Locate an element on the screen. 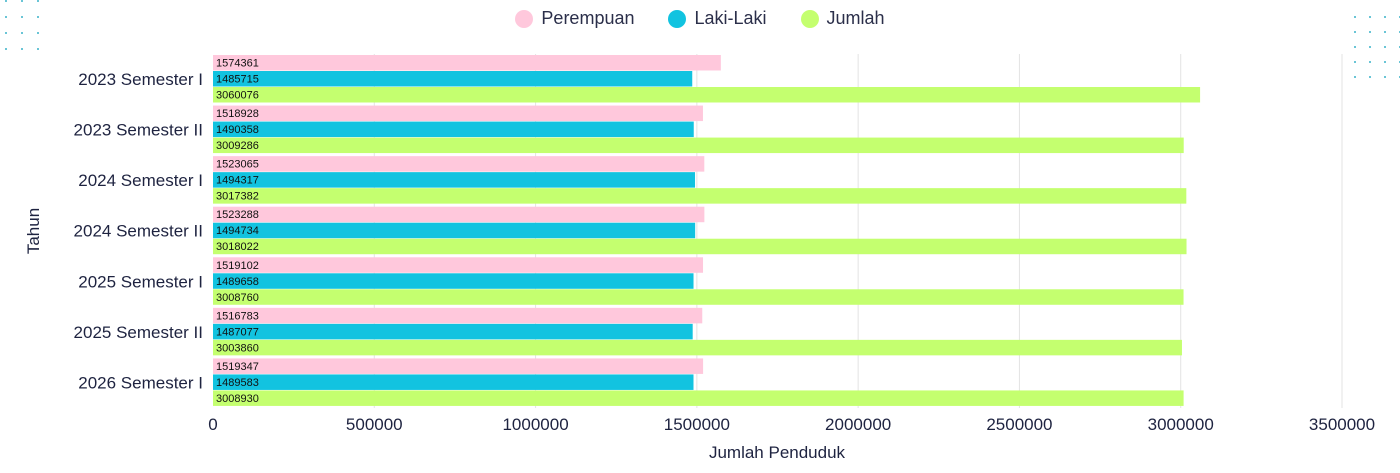 The width and height of the screenshot is (1400, 473). y-axis-title: Tahun is located at coordinates (33, 231).